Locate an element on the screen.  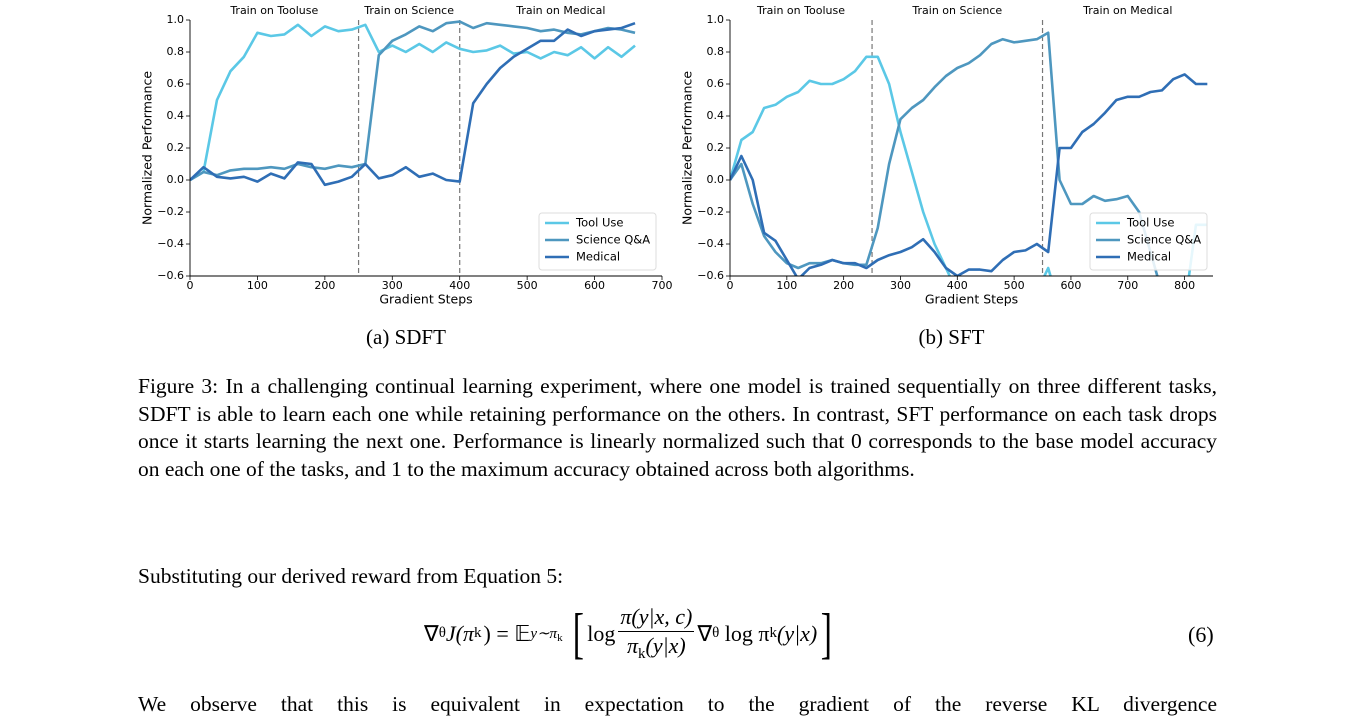
eq-sub: y∼πk is located at coordinates (546, 634).